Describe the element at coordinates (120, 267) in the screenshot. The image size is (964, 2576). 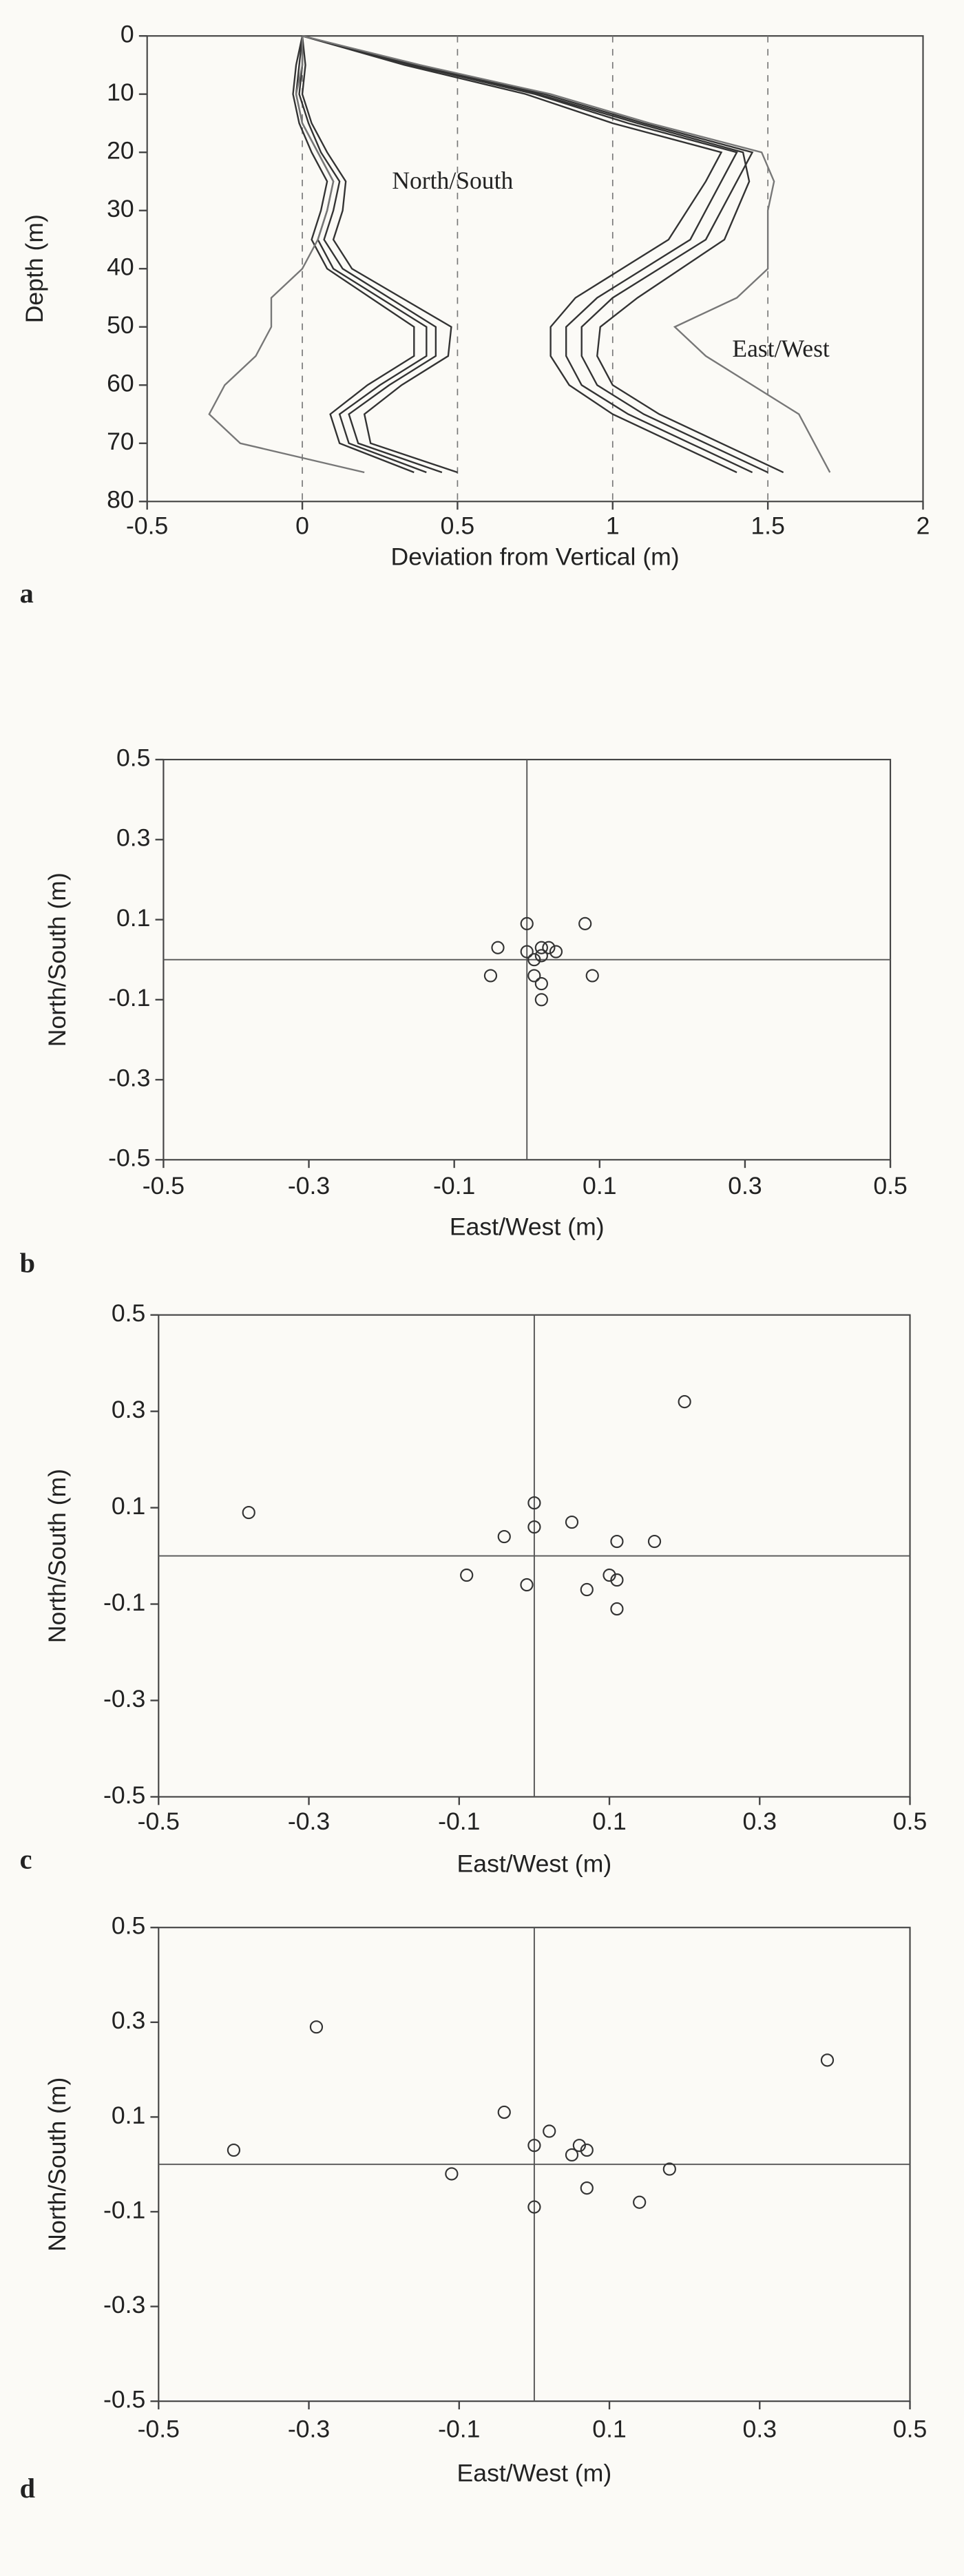
I see `y-tick-label: 40` at that location.